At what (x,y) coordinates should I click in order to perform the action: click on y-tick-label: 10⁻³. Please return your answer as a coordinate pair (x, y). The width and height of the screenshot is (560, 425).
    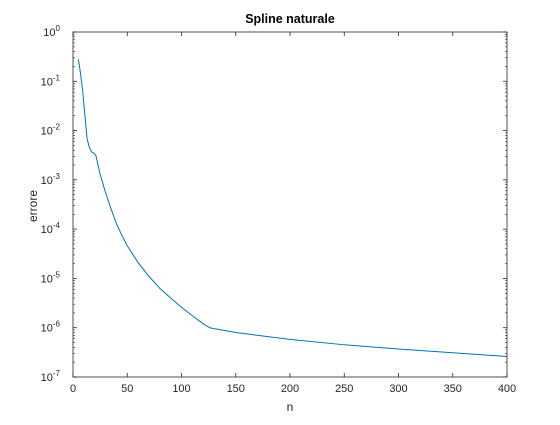
    Looking at the image, I should click on (51, 179).